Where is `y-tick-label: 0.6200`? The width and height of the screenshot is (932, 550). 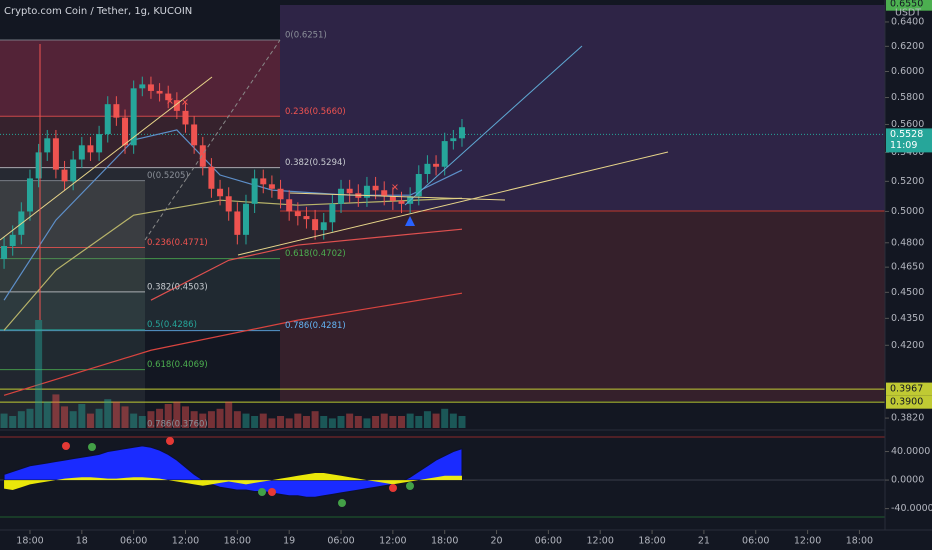 y-tick-label: 0.6200 is located at coordinates (907, 46).